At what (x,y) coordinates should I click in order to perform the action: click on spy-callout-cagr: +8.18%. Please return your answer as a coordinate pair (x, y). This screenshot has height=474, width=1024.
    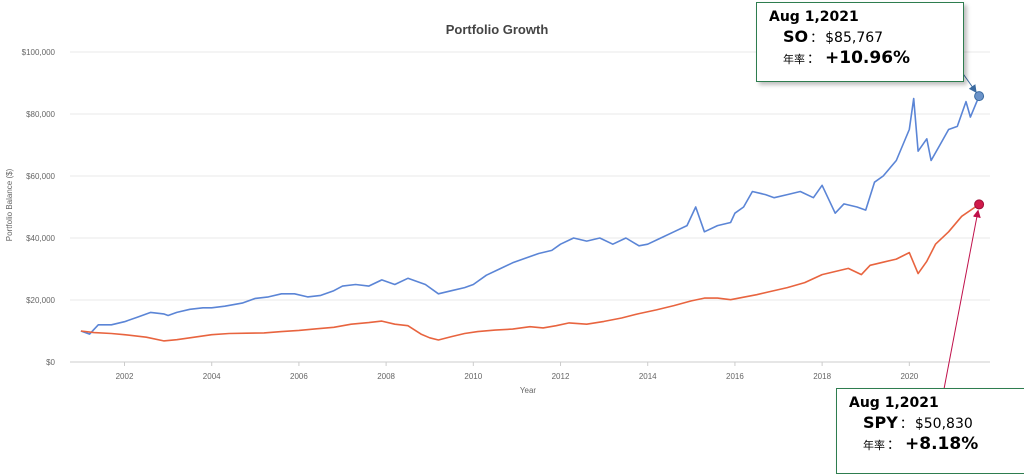
    Looking at the image, I should click on (942, 444).